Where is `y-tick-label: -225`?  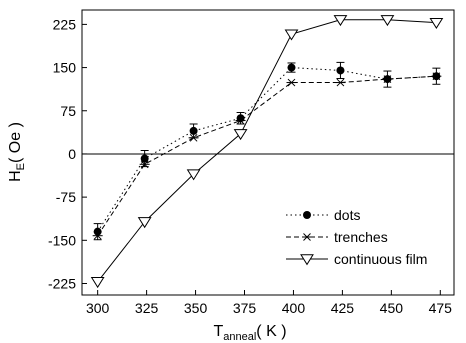 y-tick-label: -225 is located at coordinates (62, 283).